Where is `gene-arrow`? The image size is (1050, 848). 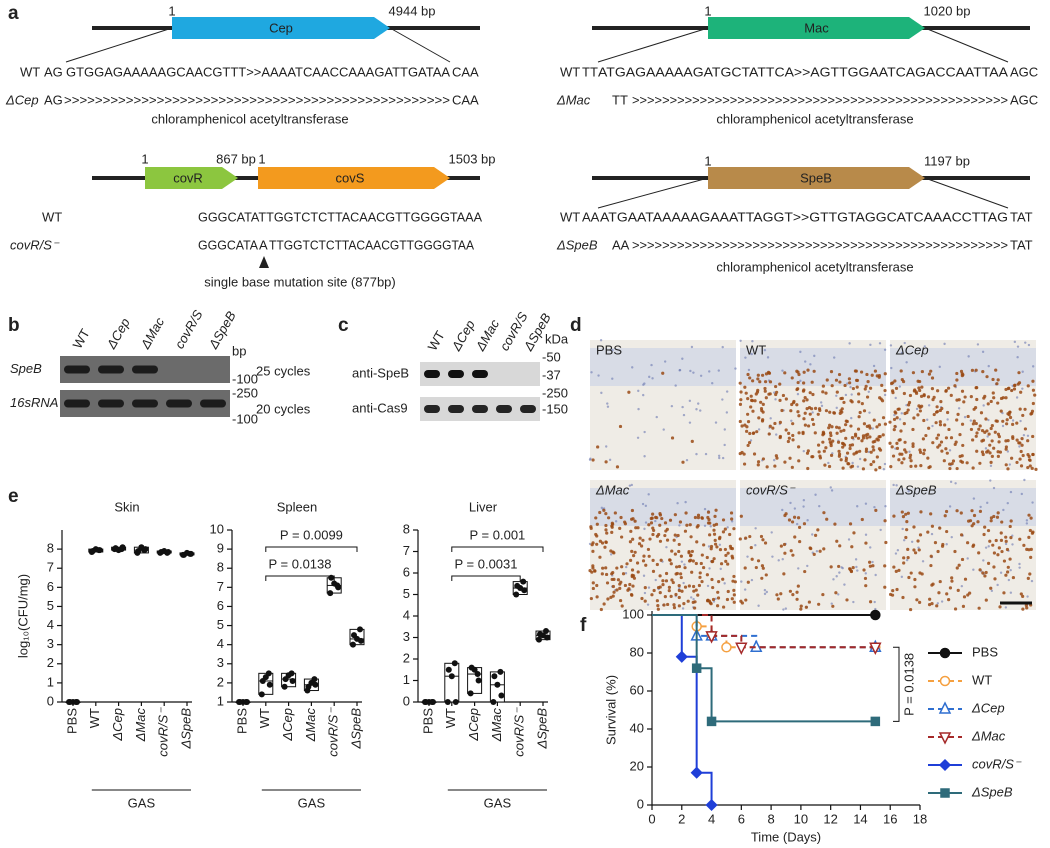
gene-arrow is located at coordinates (354, 178).